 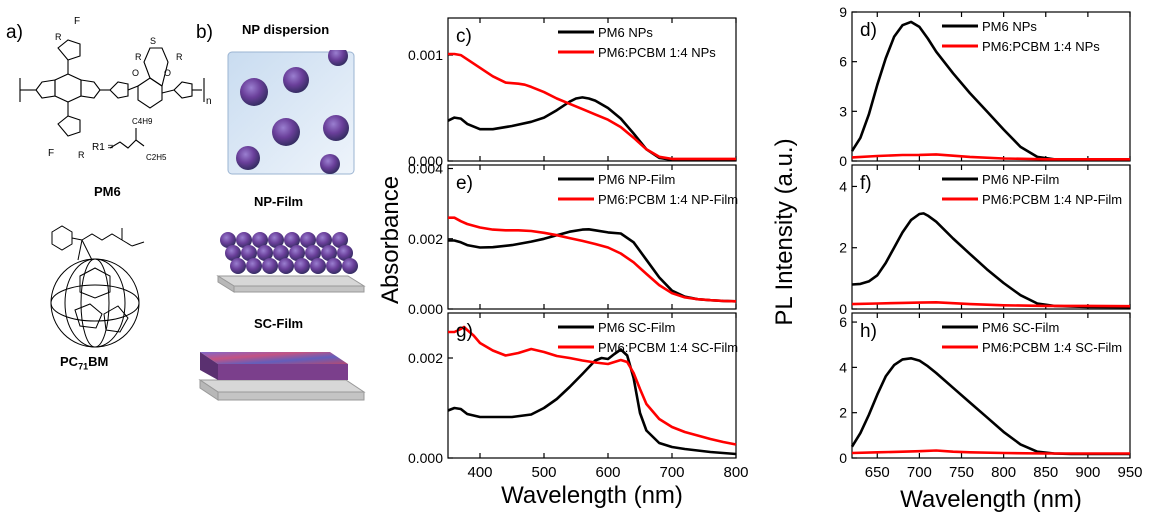 I want to click on legend-label-h-0: PM6 SC-Film, so click(x=1020, y=327).